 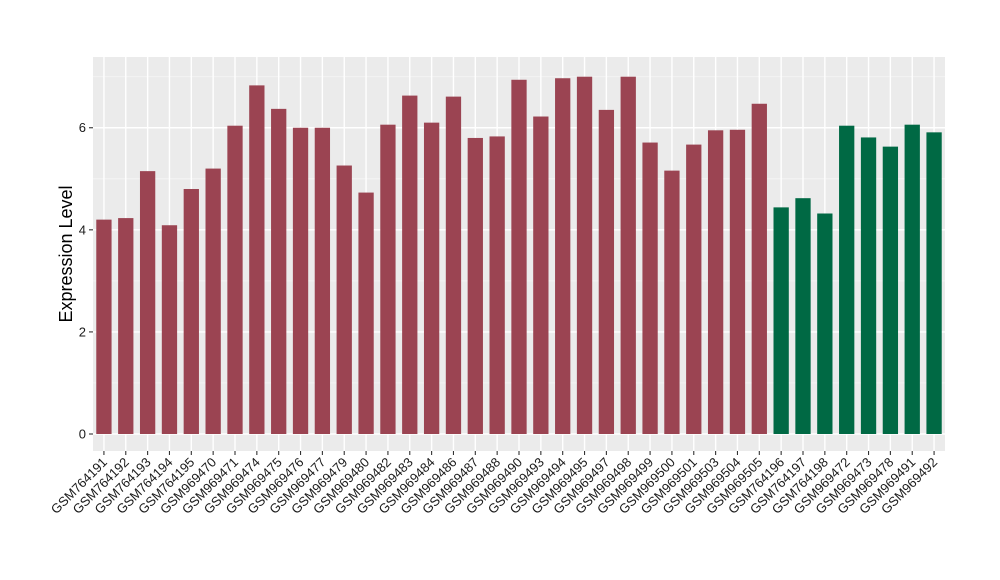 I want to click on bar-GSM969482, so click(x=388, y=279).